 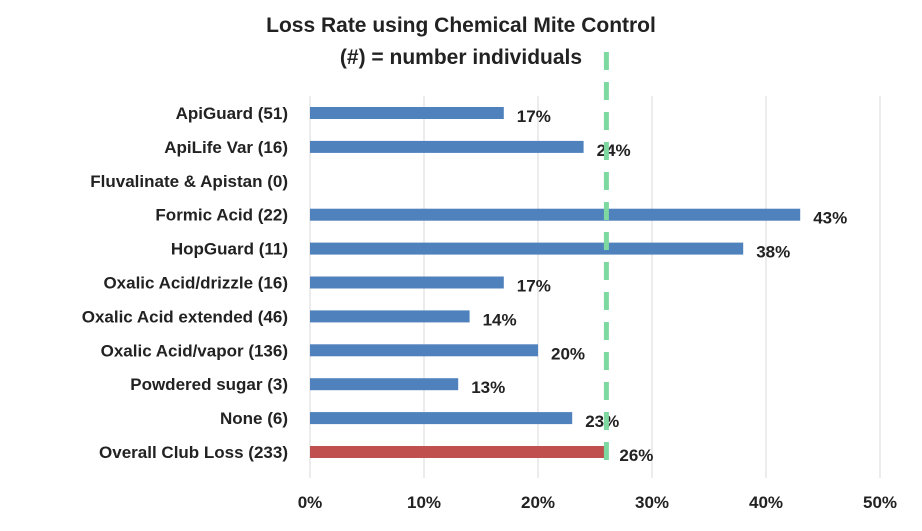 I want to click on x-tick-label: 50%, so click(x=880, y=502).